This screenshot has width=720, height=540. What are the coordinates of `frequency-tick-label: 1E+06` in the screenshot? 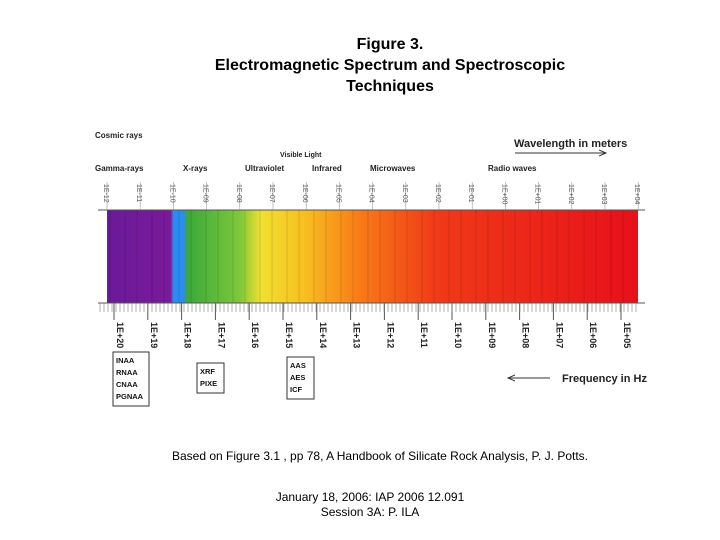 It's located at (593, 335).